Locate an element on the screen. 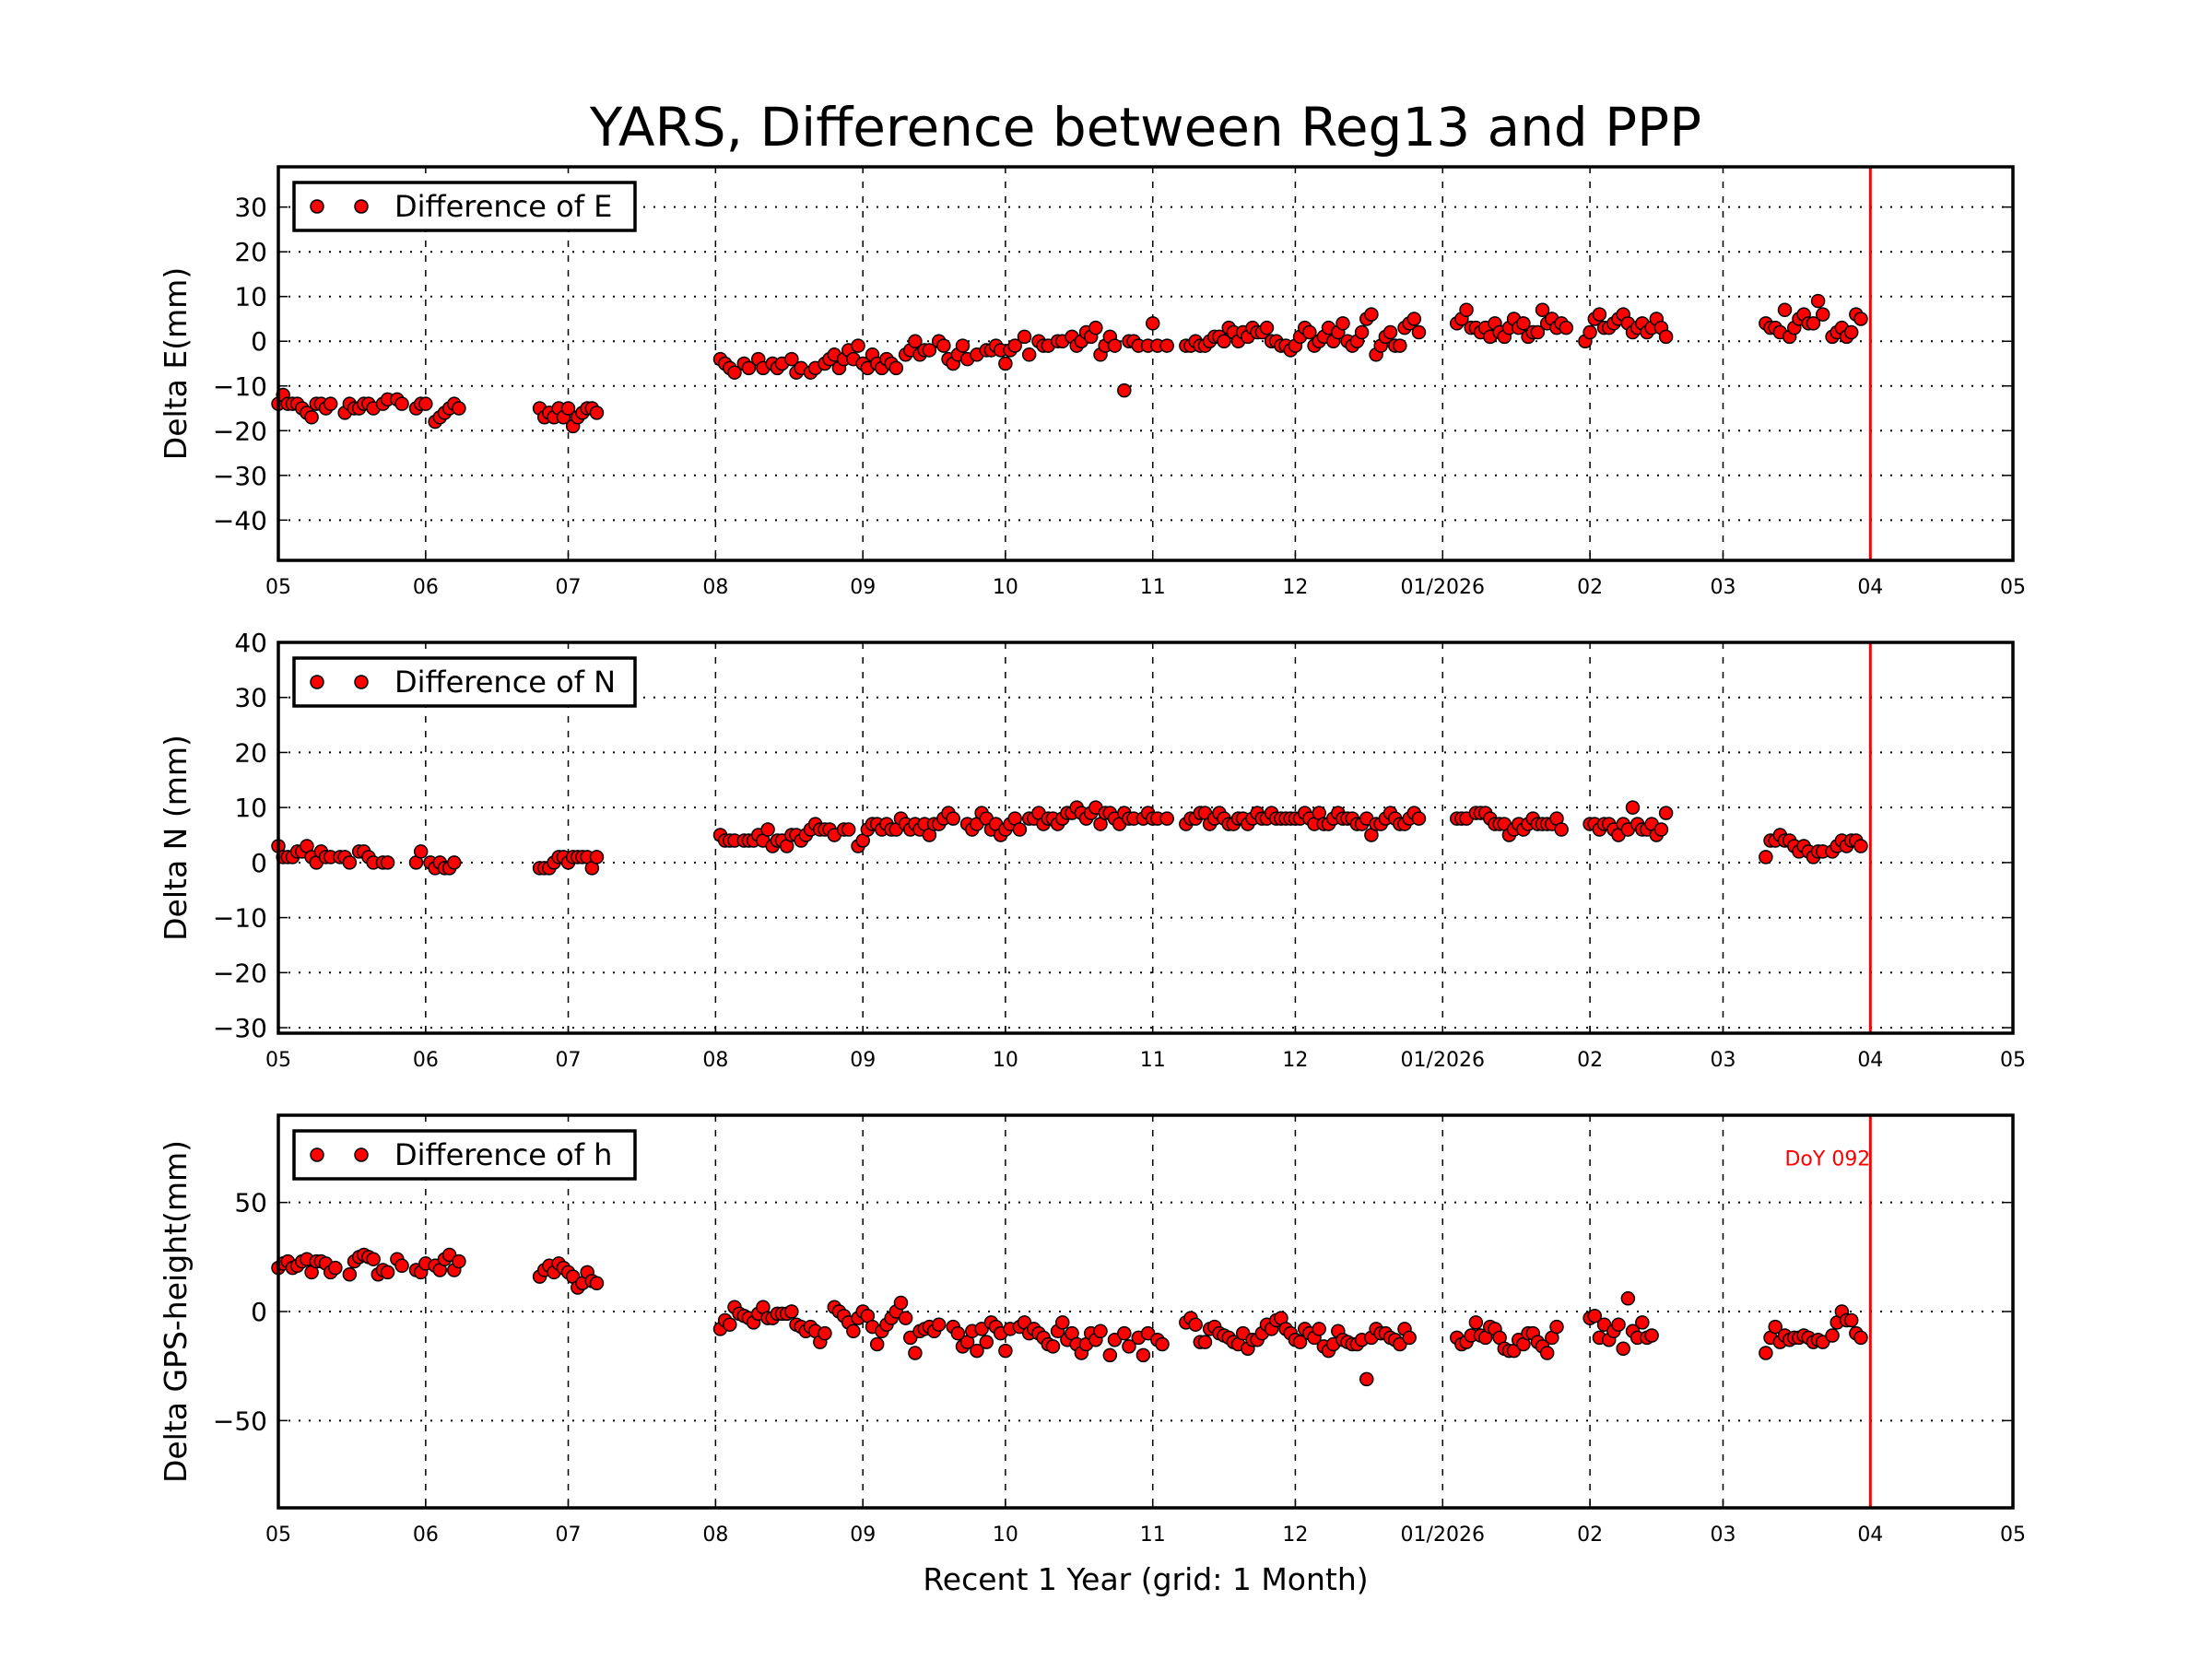  x-tick-label: 06 is located at coordinates (426, 1535).